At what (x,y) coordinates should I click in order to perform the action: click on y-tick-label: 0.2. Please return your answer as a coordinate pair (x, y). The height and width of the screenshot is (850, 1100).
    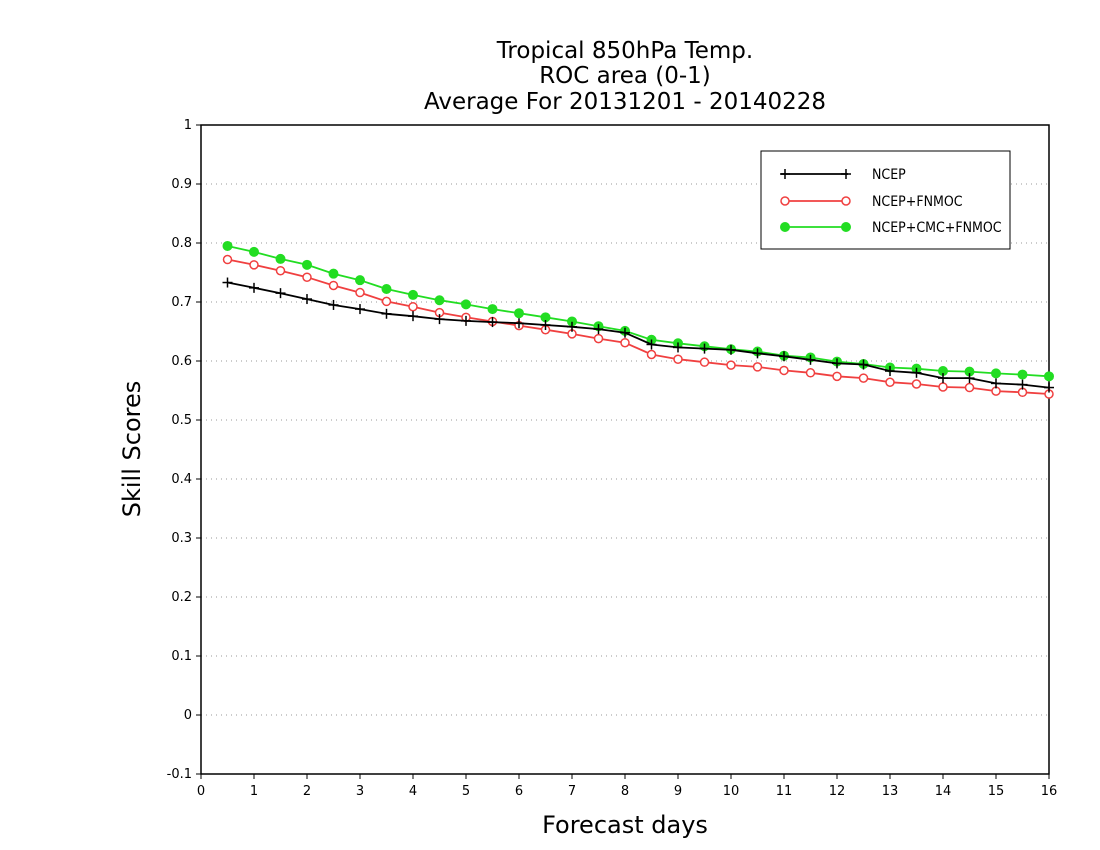
    Looking at the image, I should click on (181, 597).